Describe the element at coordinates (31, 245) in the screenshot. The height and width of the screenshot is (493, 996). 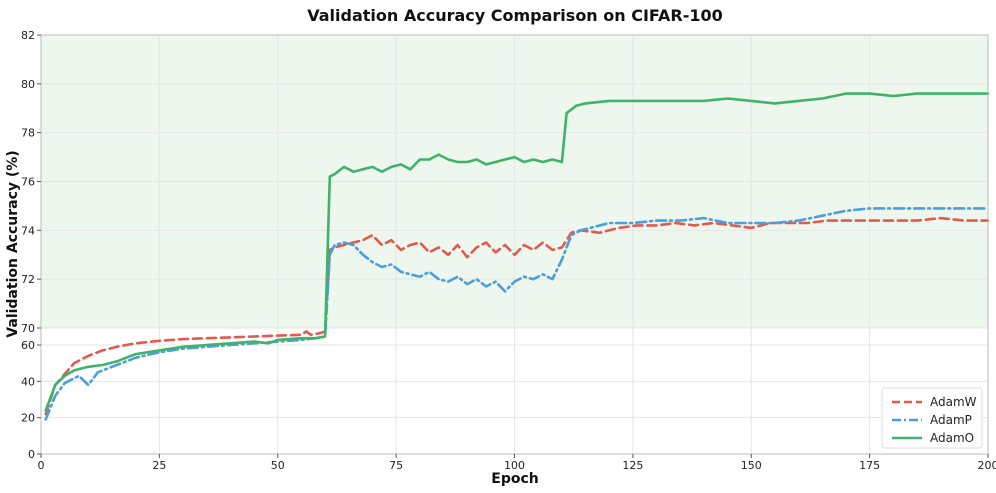
I see `y-axis-ticks: 70 72 74 76 78 80 82 0 20 40 60` at that location.